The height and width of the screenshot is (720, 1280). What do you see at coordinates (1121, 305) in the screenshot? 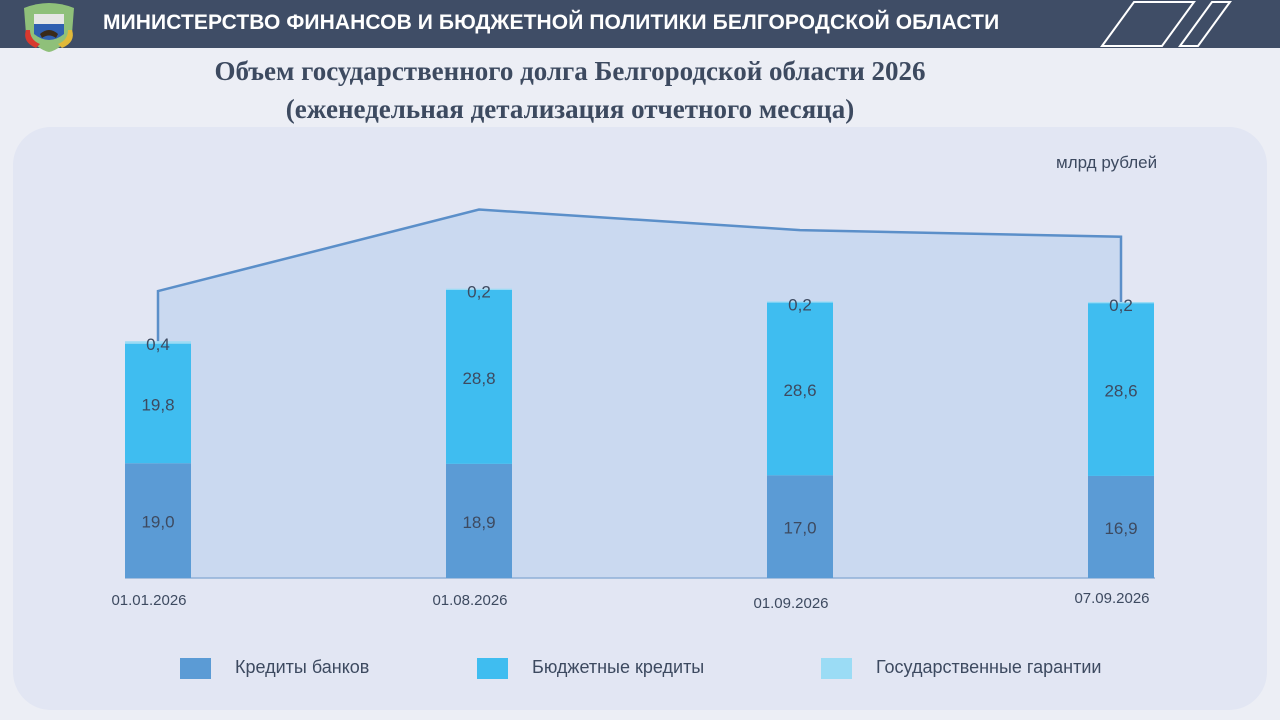
I see `data-label-guarantees-3: 0,2` at bounding box center [1121, 305].